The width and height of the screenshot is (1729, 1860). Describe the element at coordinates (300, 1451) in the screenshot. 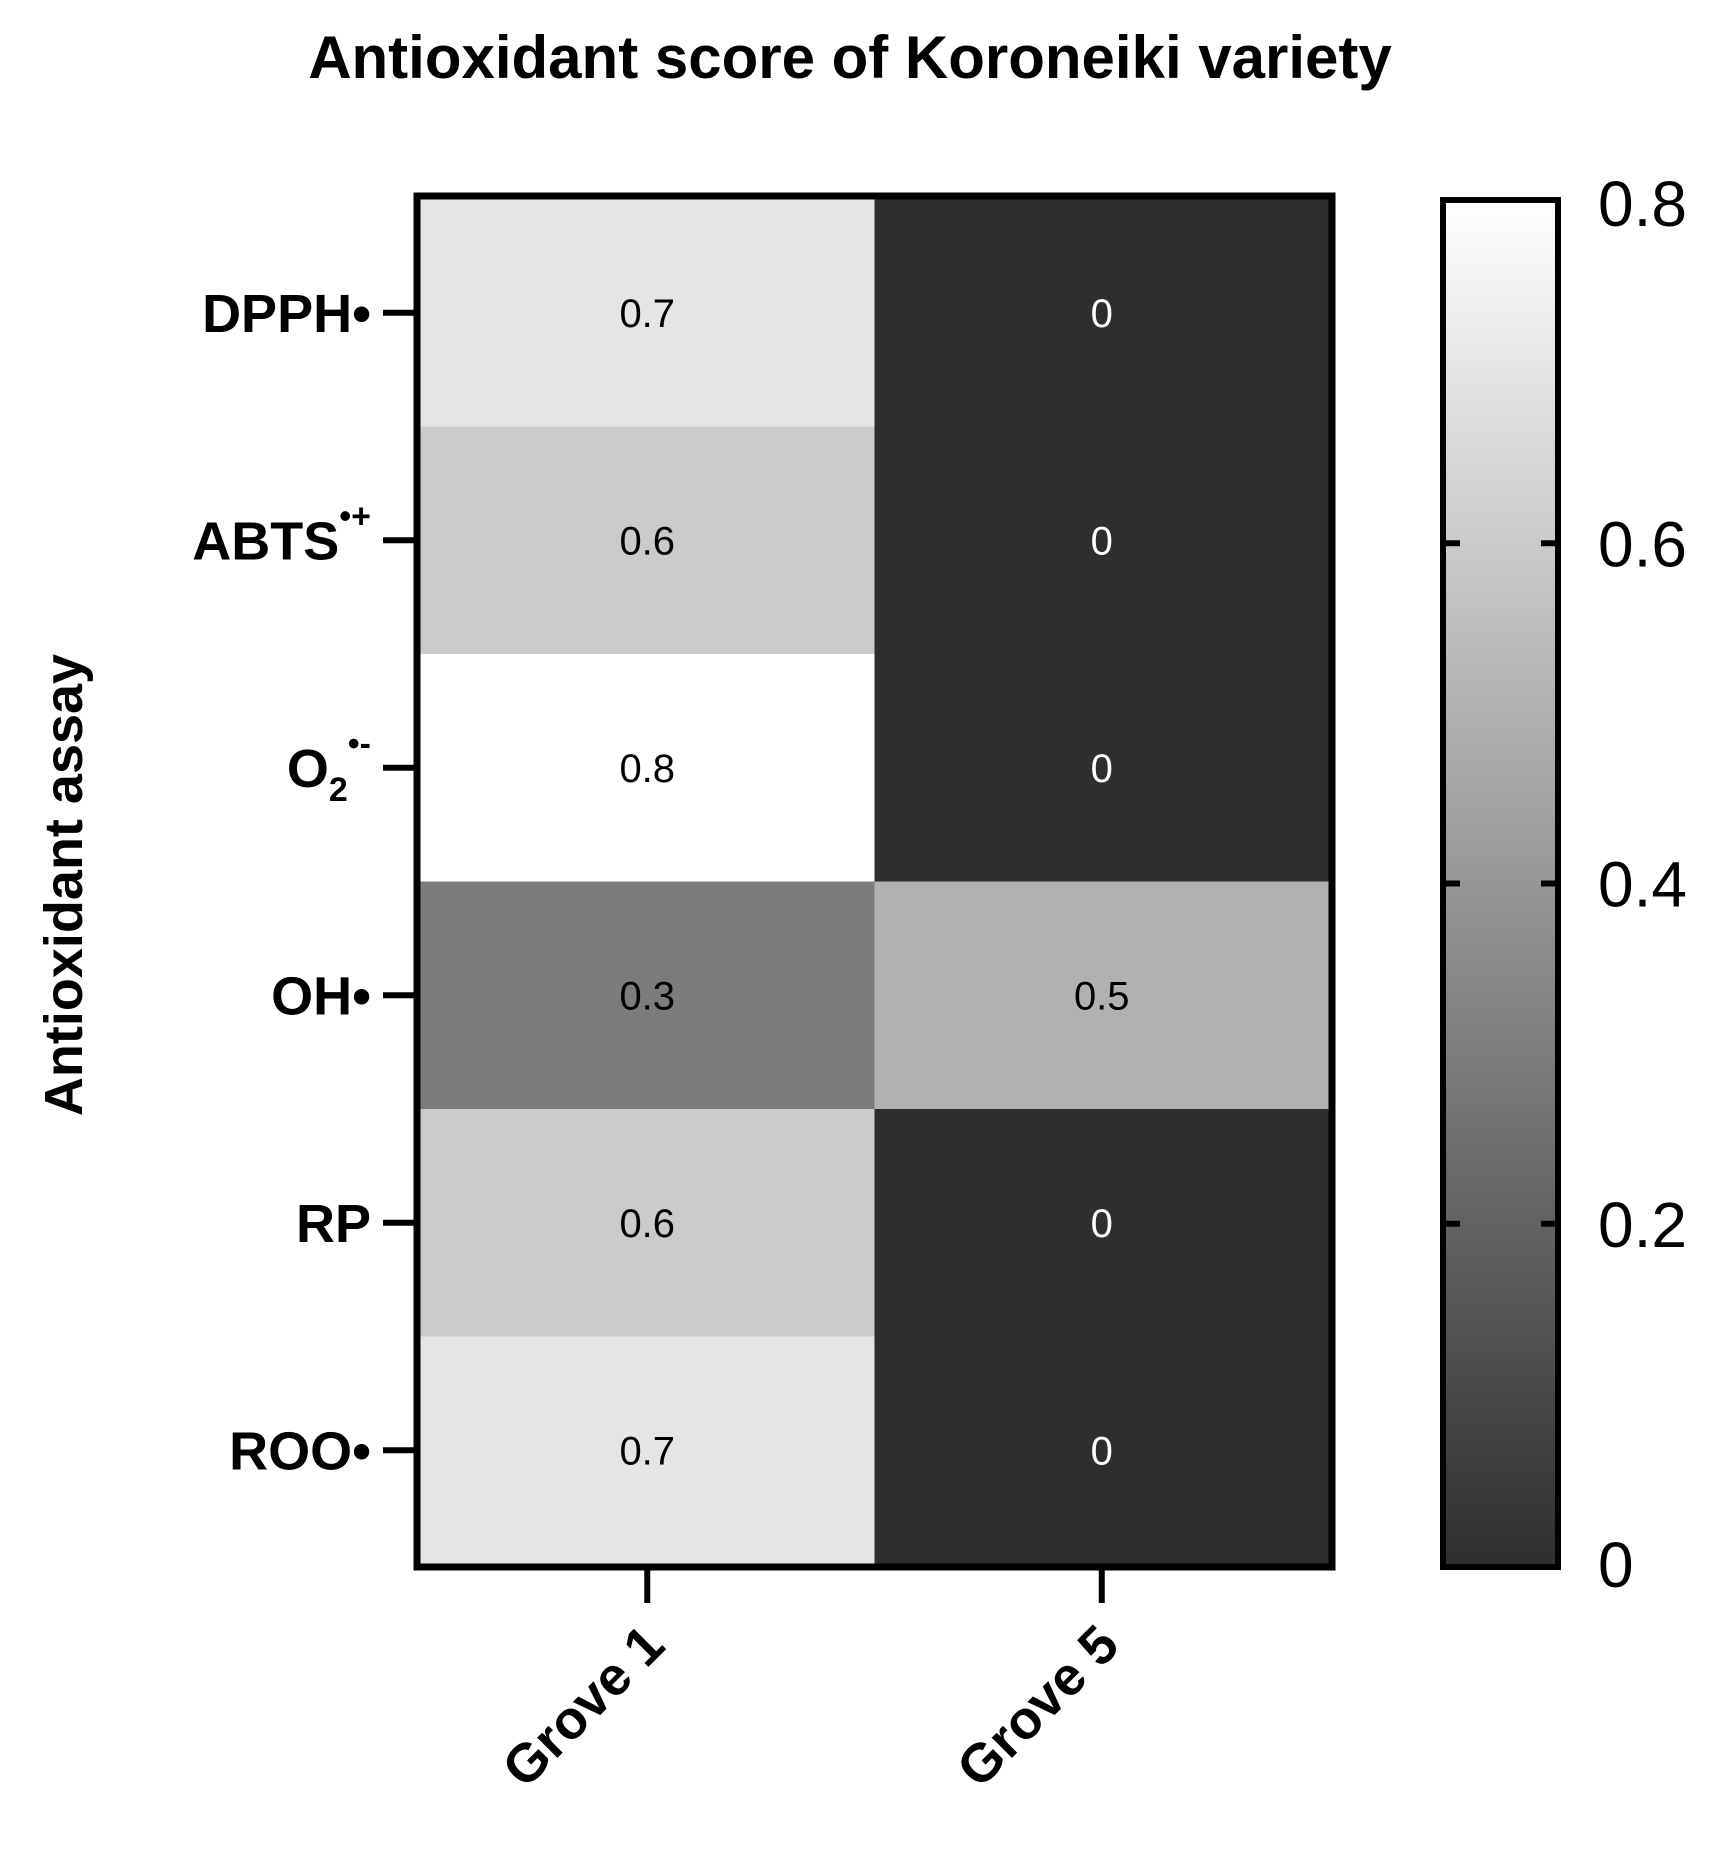

I see `row-label: ROO•` at that location.